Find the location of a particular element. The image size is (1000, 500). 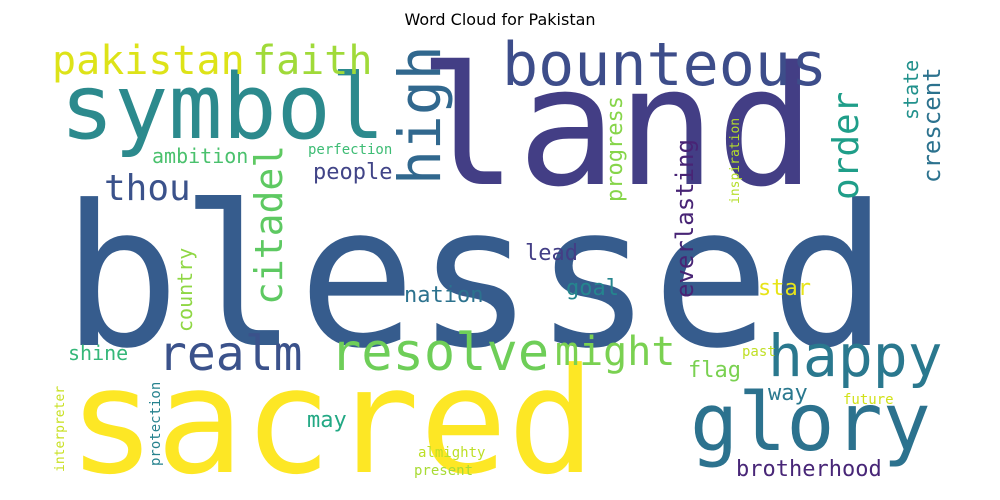

word-flag: flag is located at coordinates (714, 370).